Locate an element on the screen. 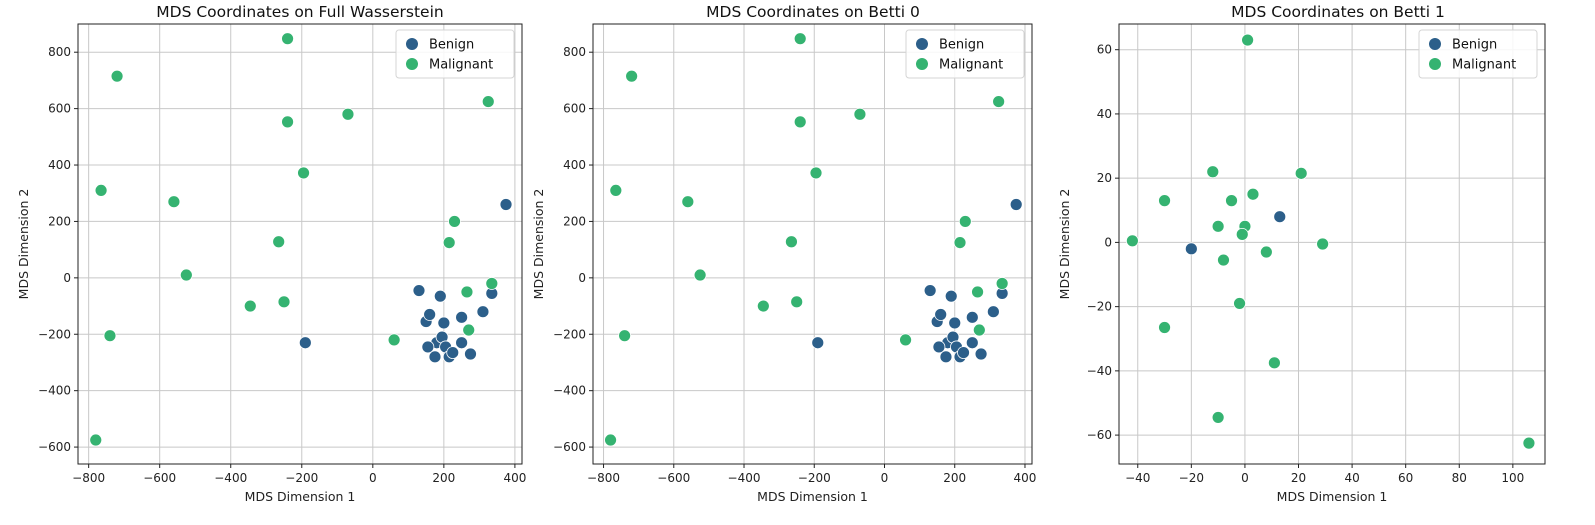 The image size is (1595, 525). x-tick-label: −20 is located at coordinates (1191, 478).